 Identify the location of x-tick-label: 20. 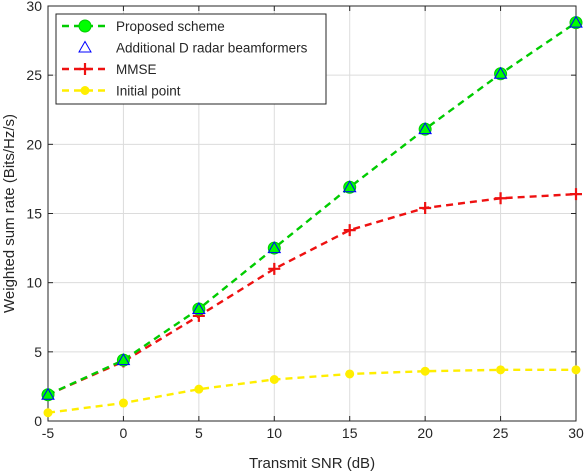
(425, 433).